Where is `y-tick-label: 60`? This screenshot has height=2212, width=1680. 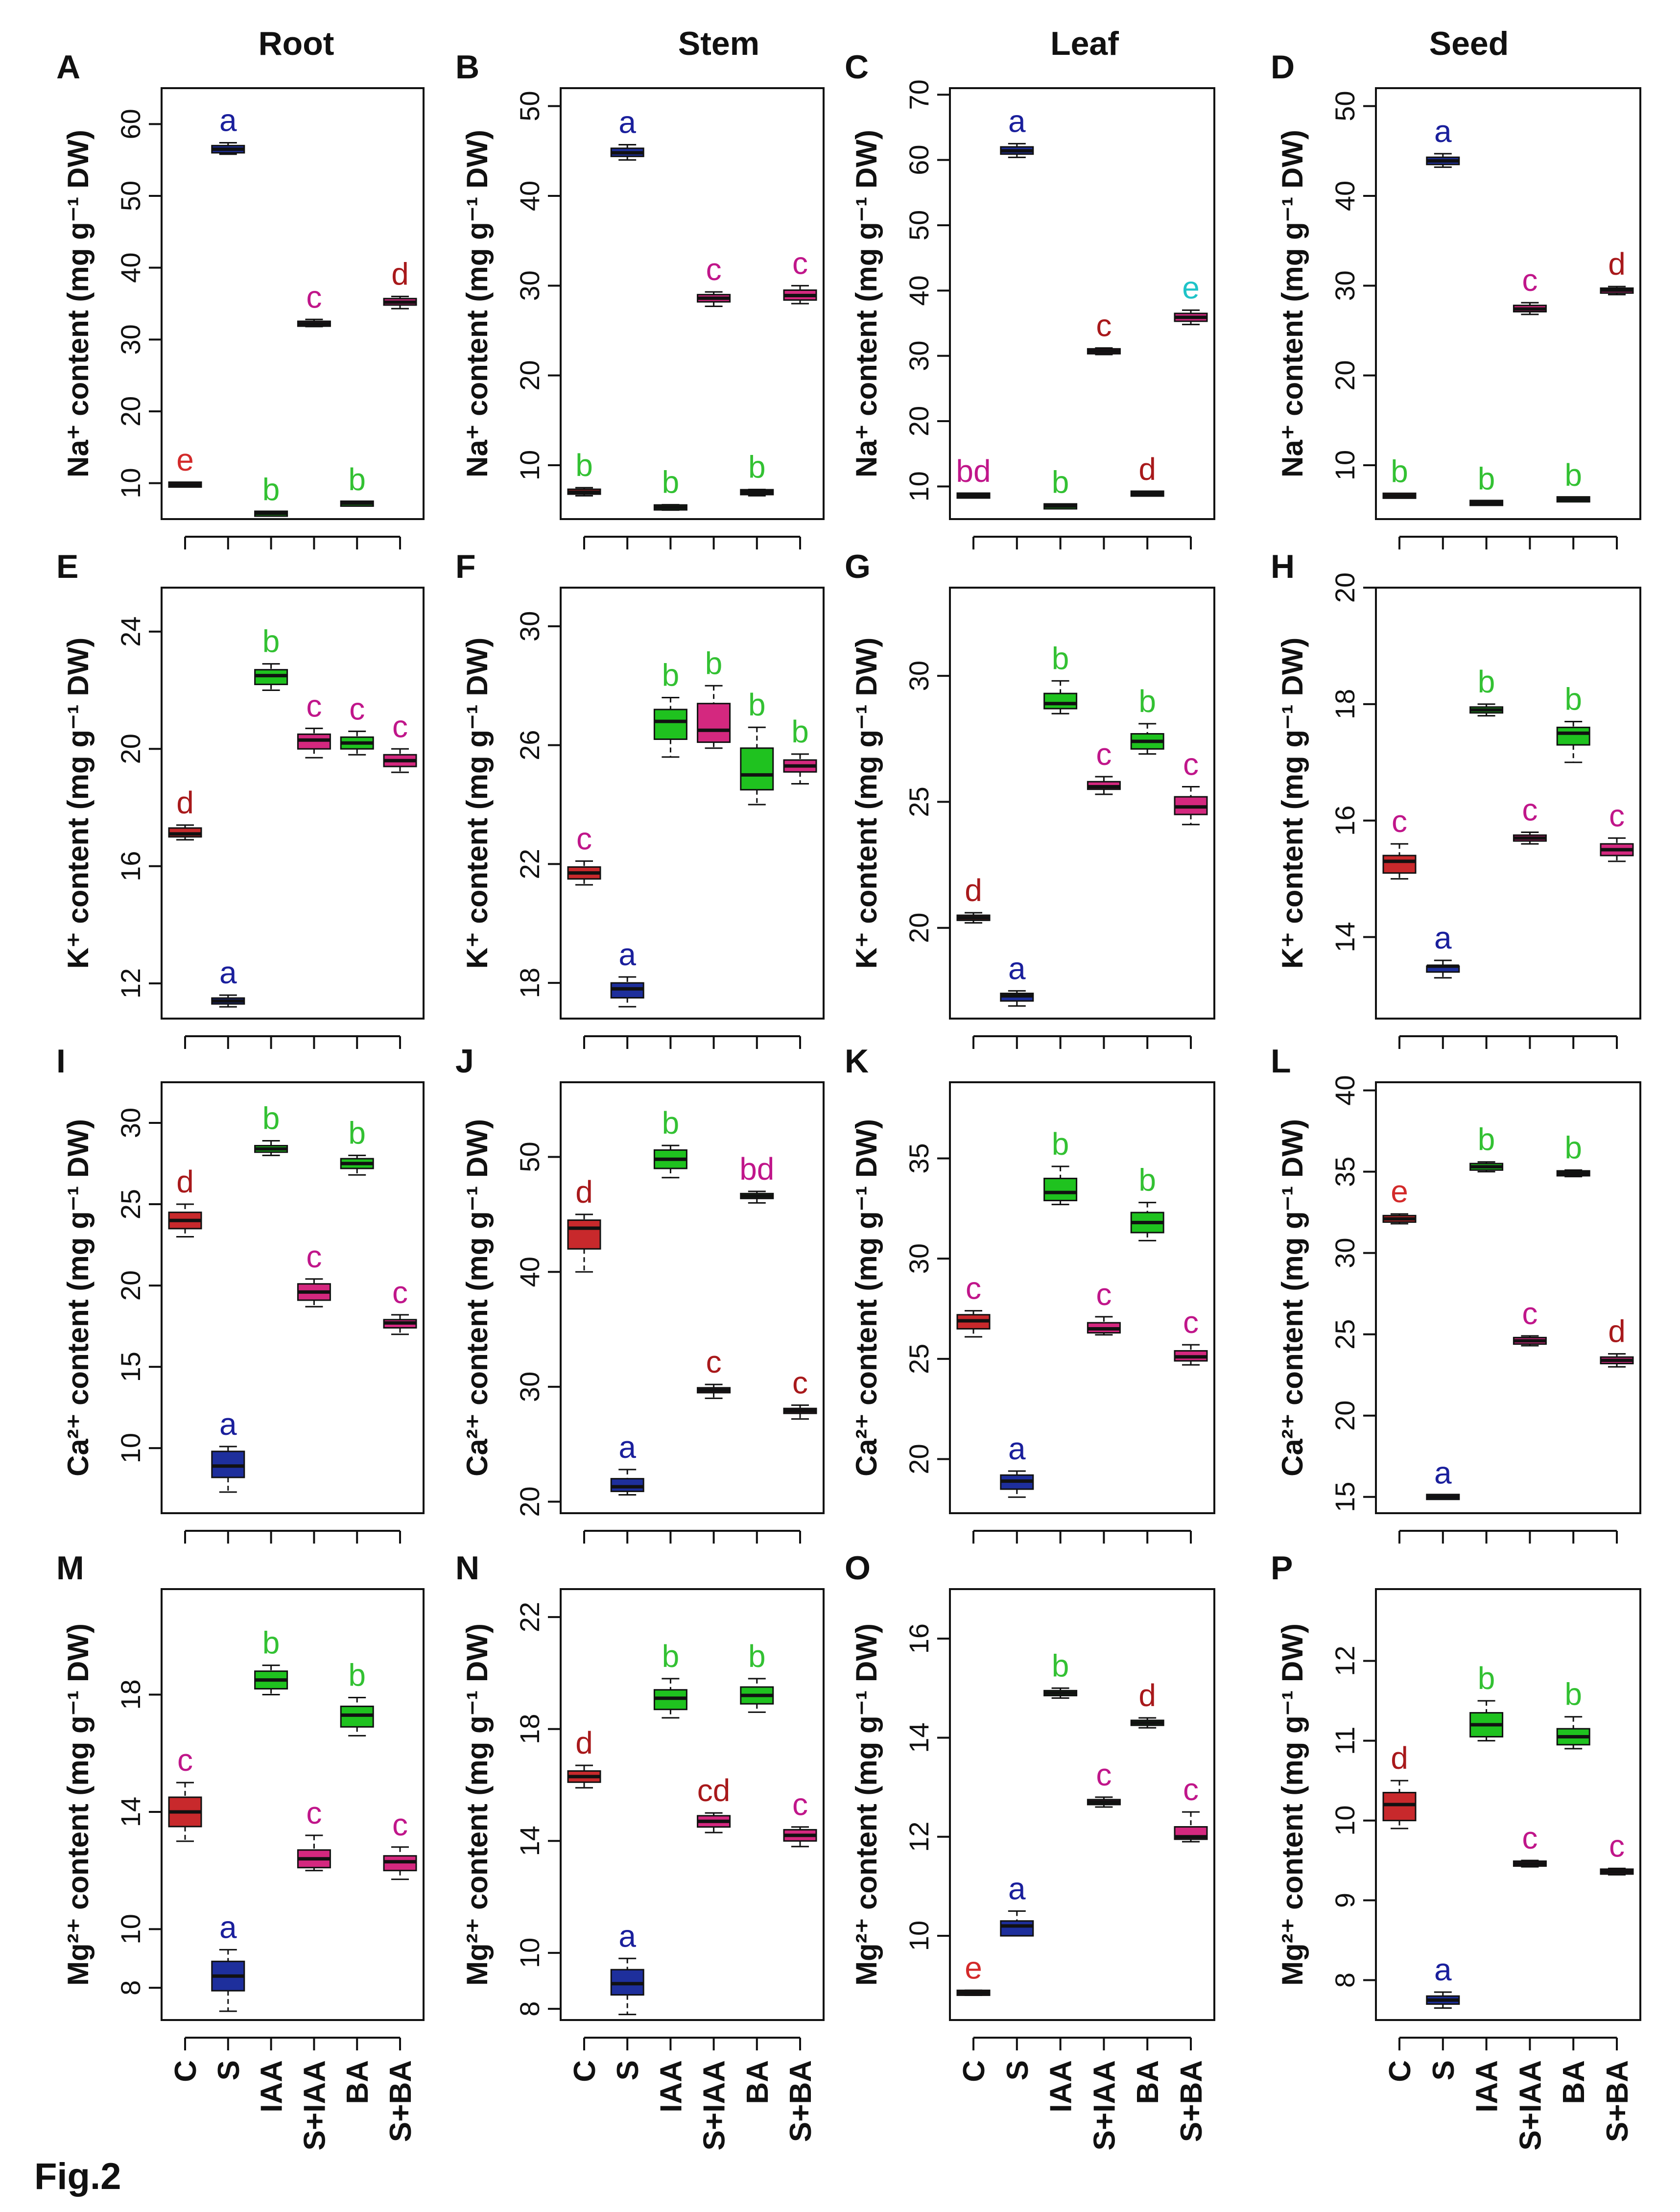
y-tick-label: 60 is located at coordinates (918, 160).